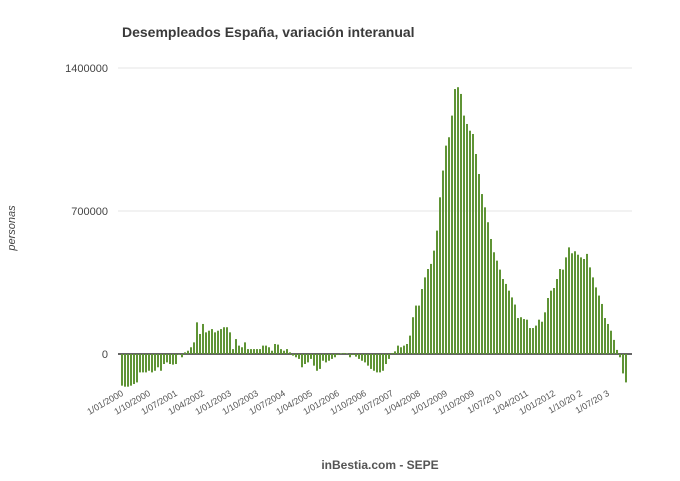  Describe the element at coordinates (89, 212) in the screenshot. I see `y-tick-label: 700000` at that location.